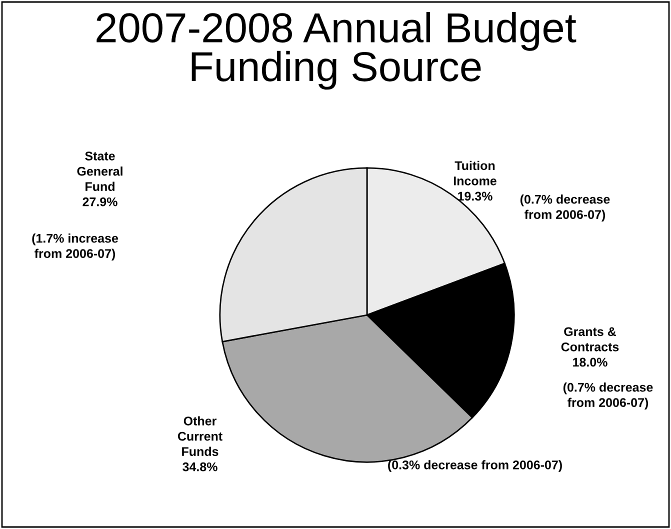 The width and height of the screenshot is (671, 529). Describe the element at coordinates (75, 247) in the screenshot. I see `text: (1.7% increase from 2006-07)` at that location.